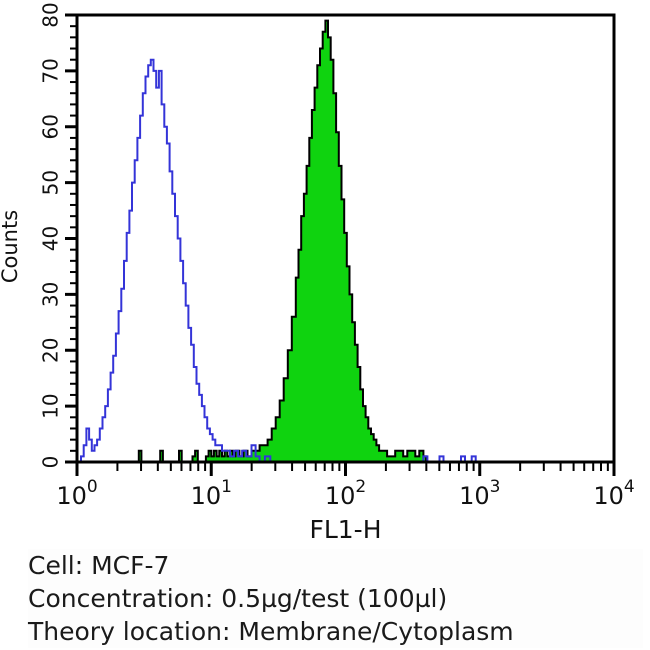 This screenshot has height=650, width=650. Describe the element at coordinates (51, 350) in the screenshot. I see `y-tick-label: 20` at that location.